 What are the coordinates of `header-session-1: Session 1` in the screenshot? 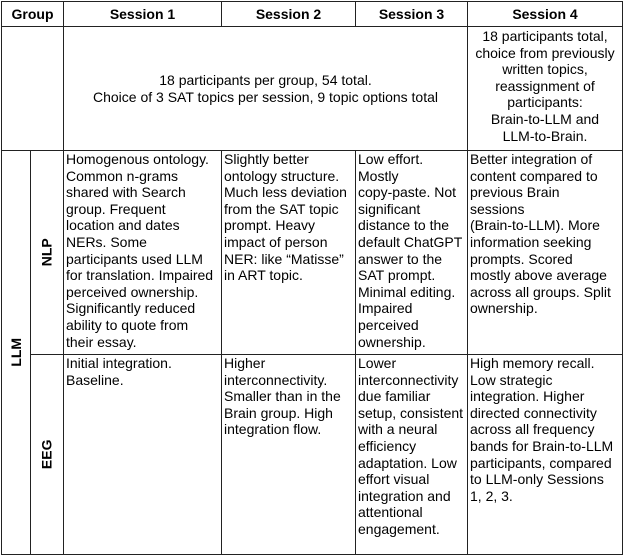 It's located at (142, 14).